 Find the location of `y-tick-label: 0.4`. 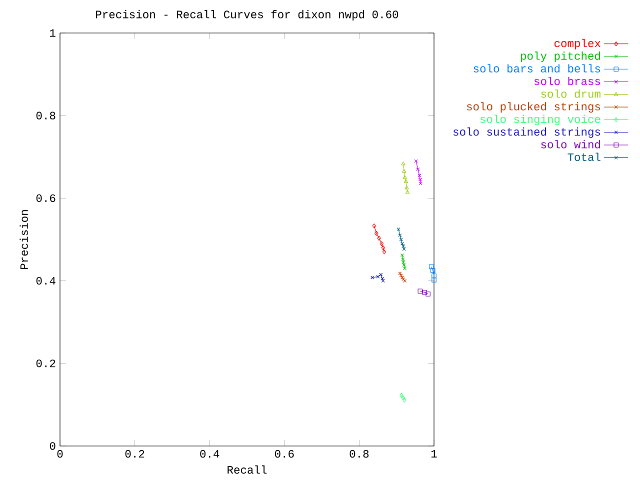

y-tick-label: 0.4 is located at coordinates (46, 280).